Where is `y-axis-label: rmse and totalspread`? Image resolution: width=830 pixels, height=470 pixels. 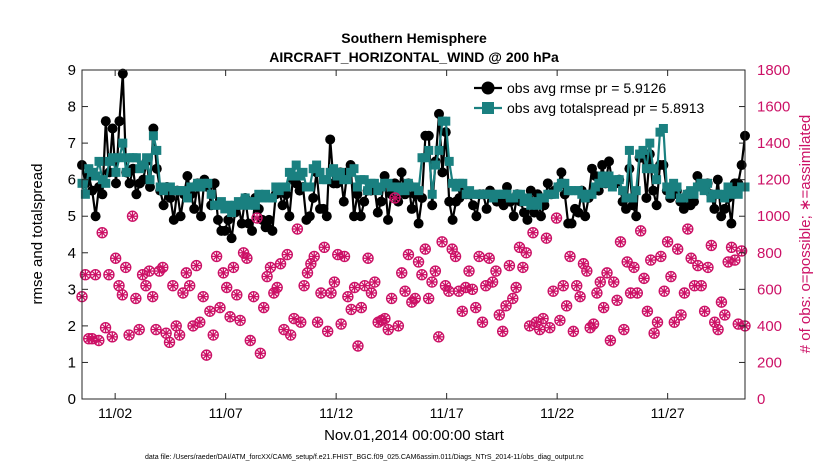
y-axis-label: rmse and totalspread is located at coordinates (37, 234).